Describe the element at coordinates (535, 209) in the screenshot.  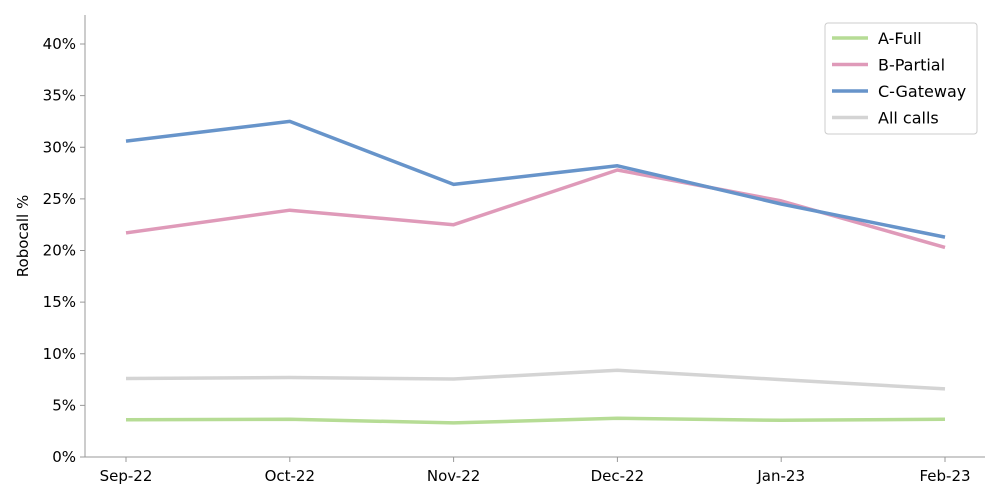
I see `series-line-b-partial` at that location.